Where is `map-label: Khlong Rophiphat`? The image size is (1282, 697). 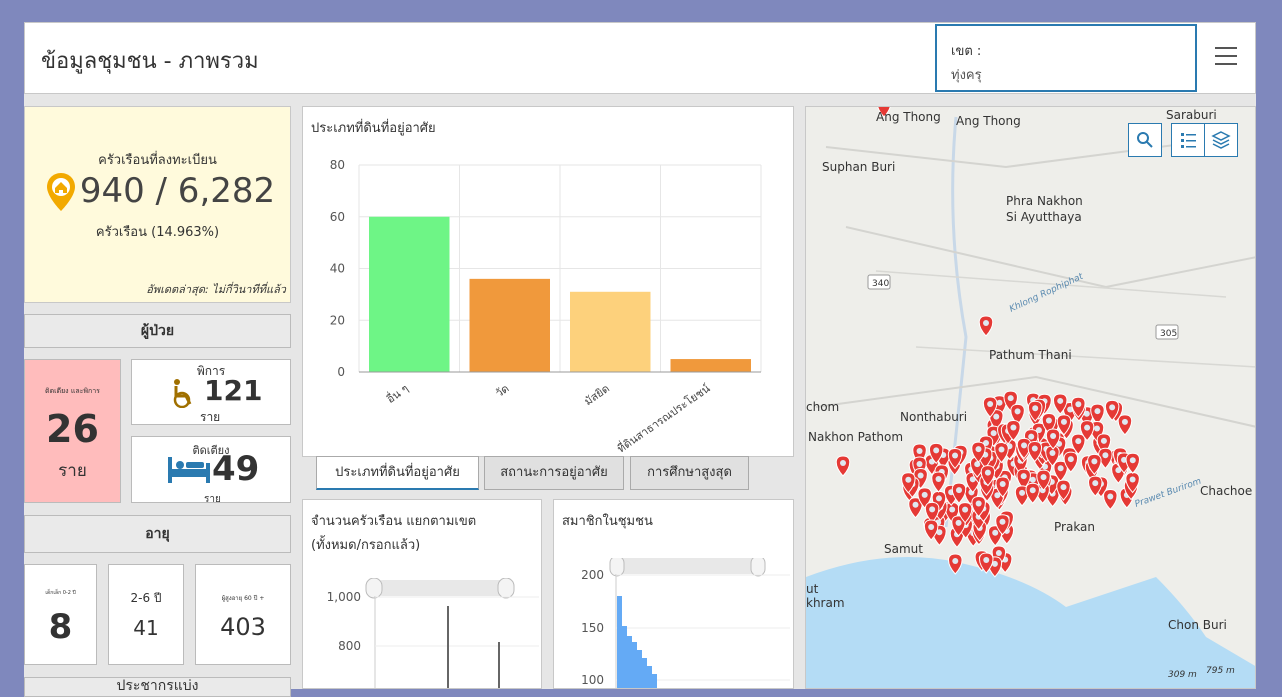
map-label: Khlong Rophiphat is located at coordinates (1046, 293).